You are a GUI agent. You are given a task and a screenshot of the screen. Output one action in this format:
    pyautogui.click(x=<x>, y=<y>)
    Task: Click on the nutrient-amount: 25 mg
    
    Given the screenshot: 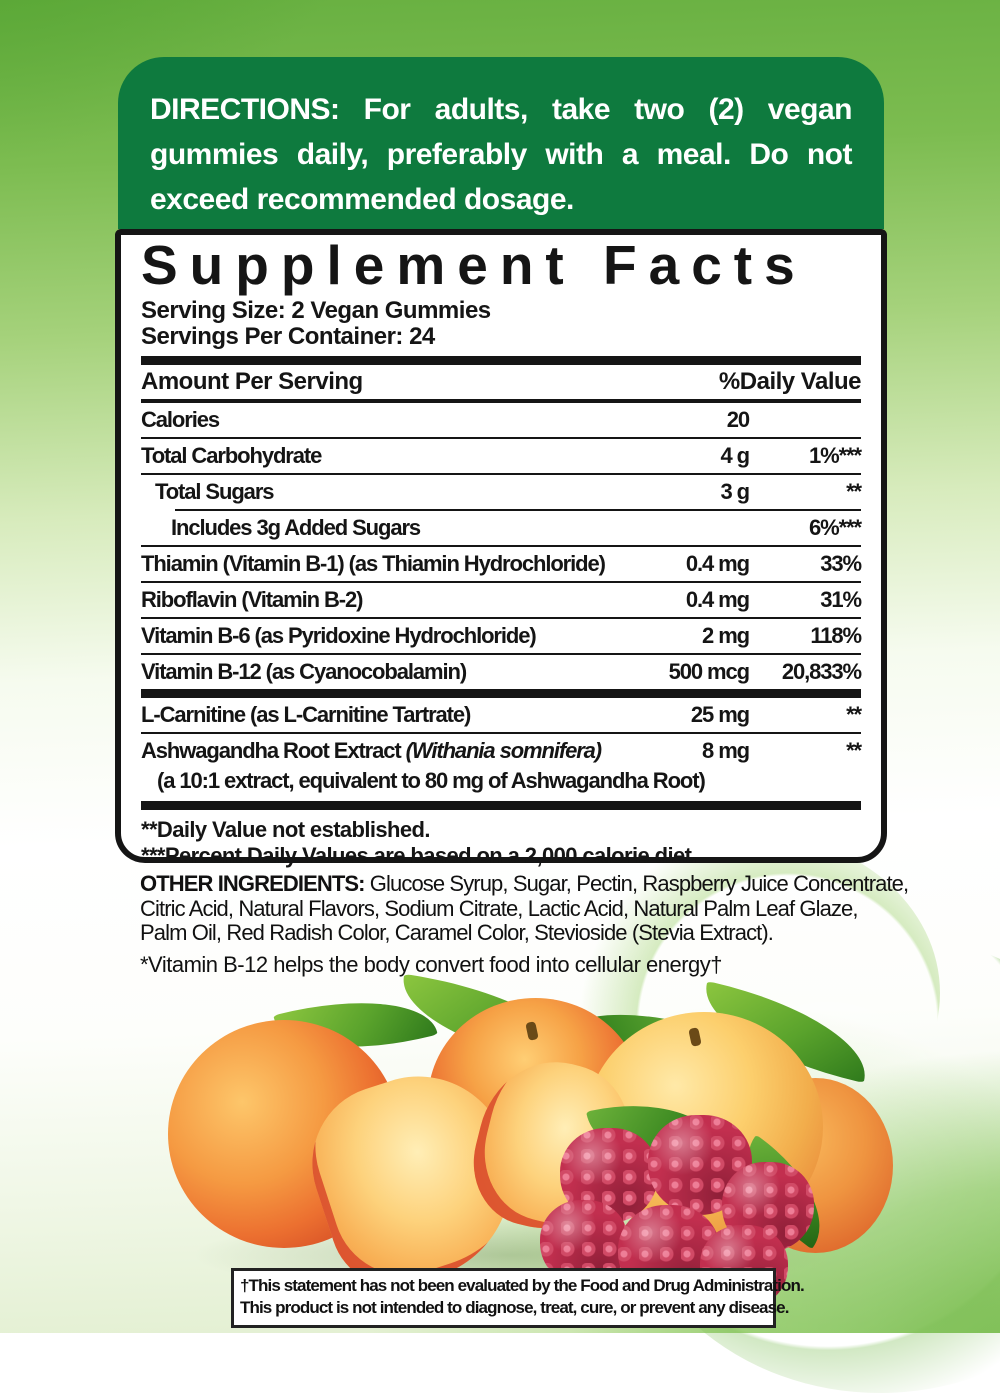 What is the action you would take?
    pyautogui.click(x=720, y=714)
    